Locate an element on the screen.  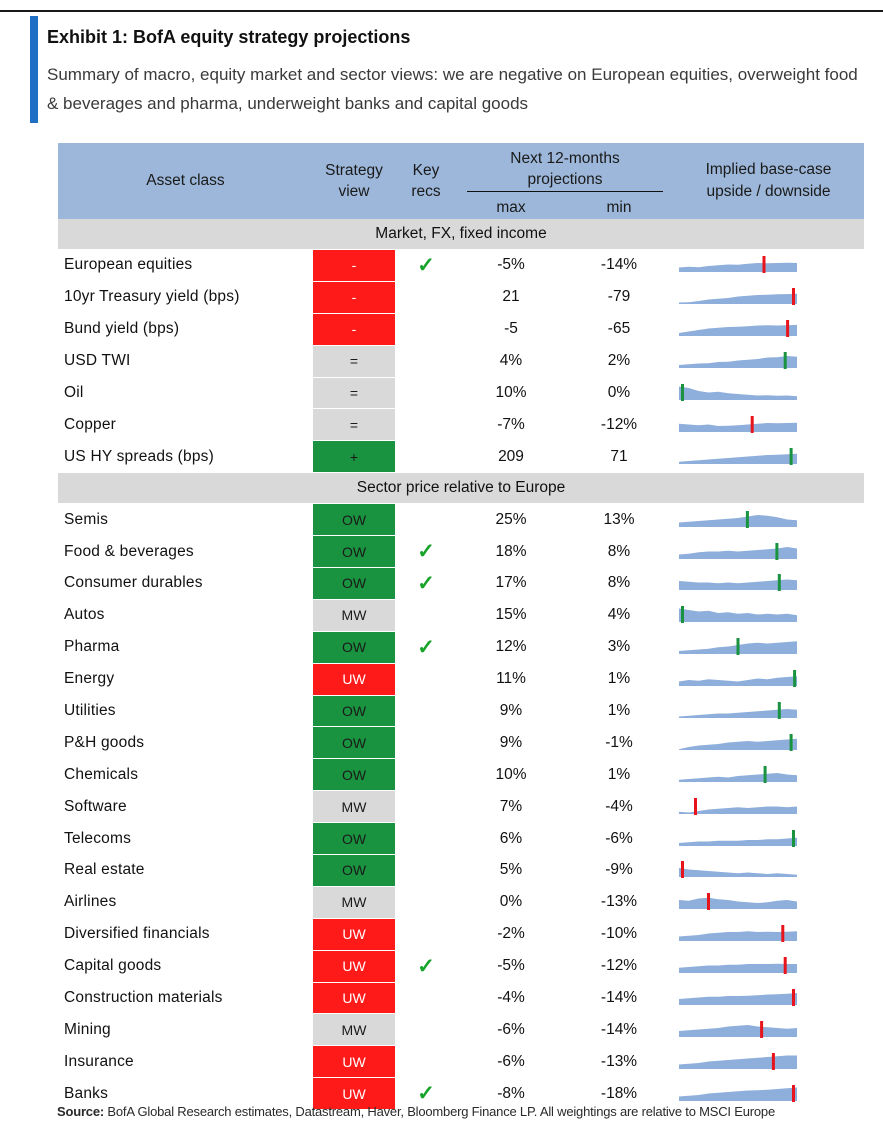
asset-name: Banks is located at coordinates (185, 1094).